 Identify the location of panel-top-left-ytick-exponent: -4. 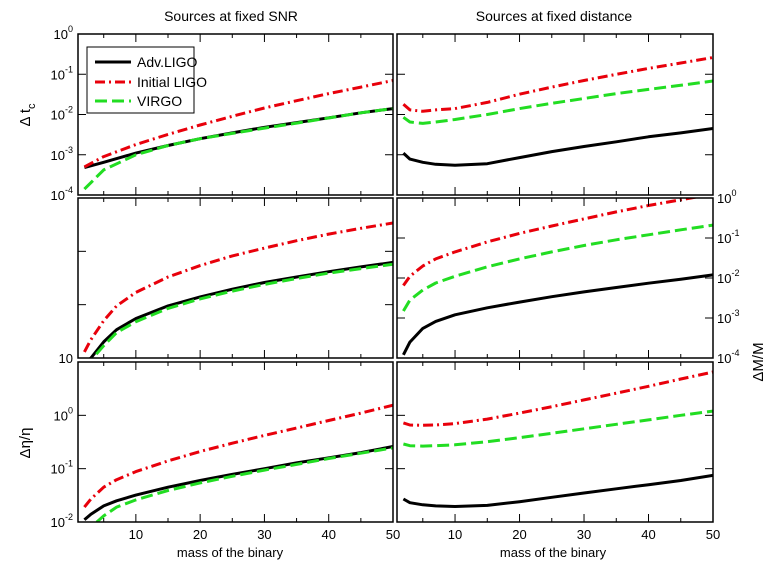
(69, 190).